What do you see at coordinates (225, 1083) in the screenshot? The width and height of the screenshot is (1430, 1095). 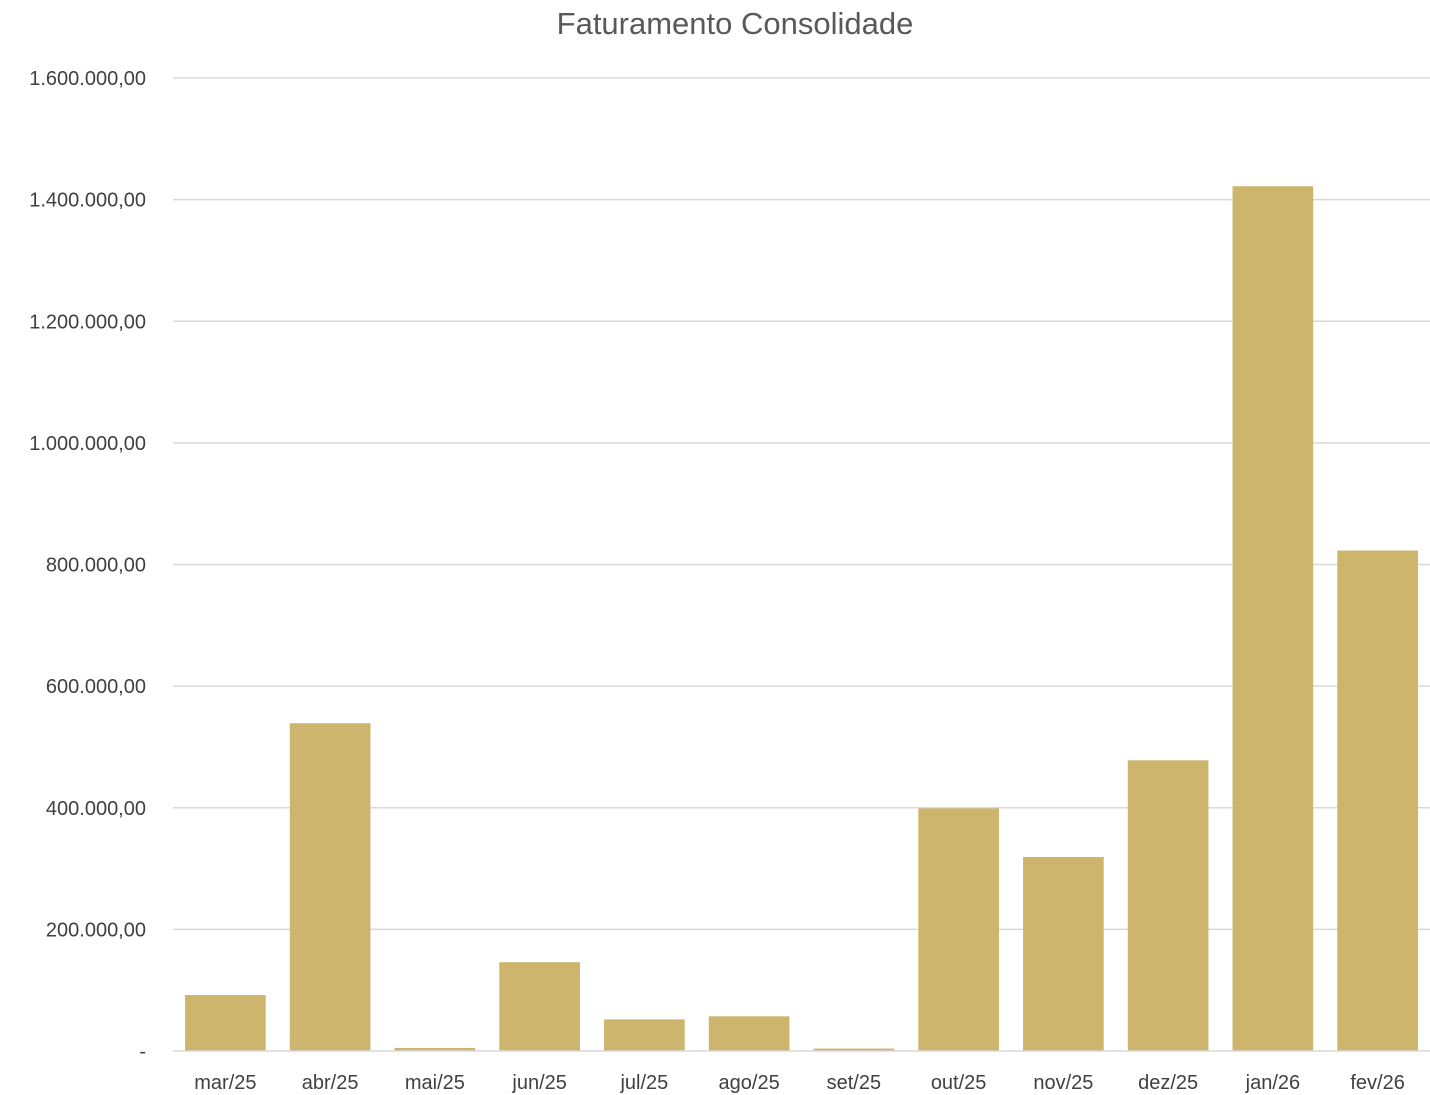 I see `x-tick-label: mar/25` at bounding box center [225, 1083].